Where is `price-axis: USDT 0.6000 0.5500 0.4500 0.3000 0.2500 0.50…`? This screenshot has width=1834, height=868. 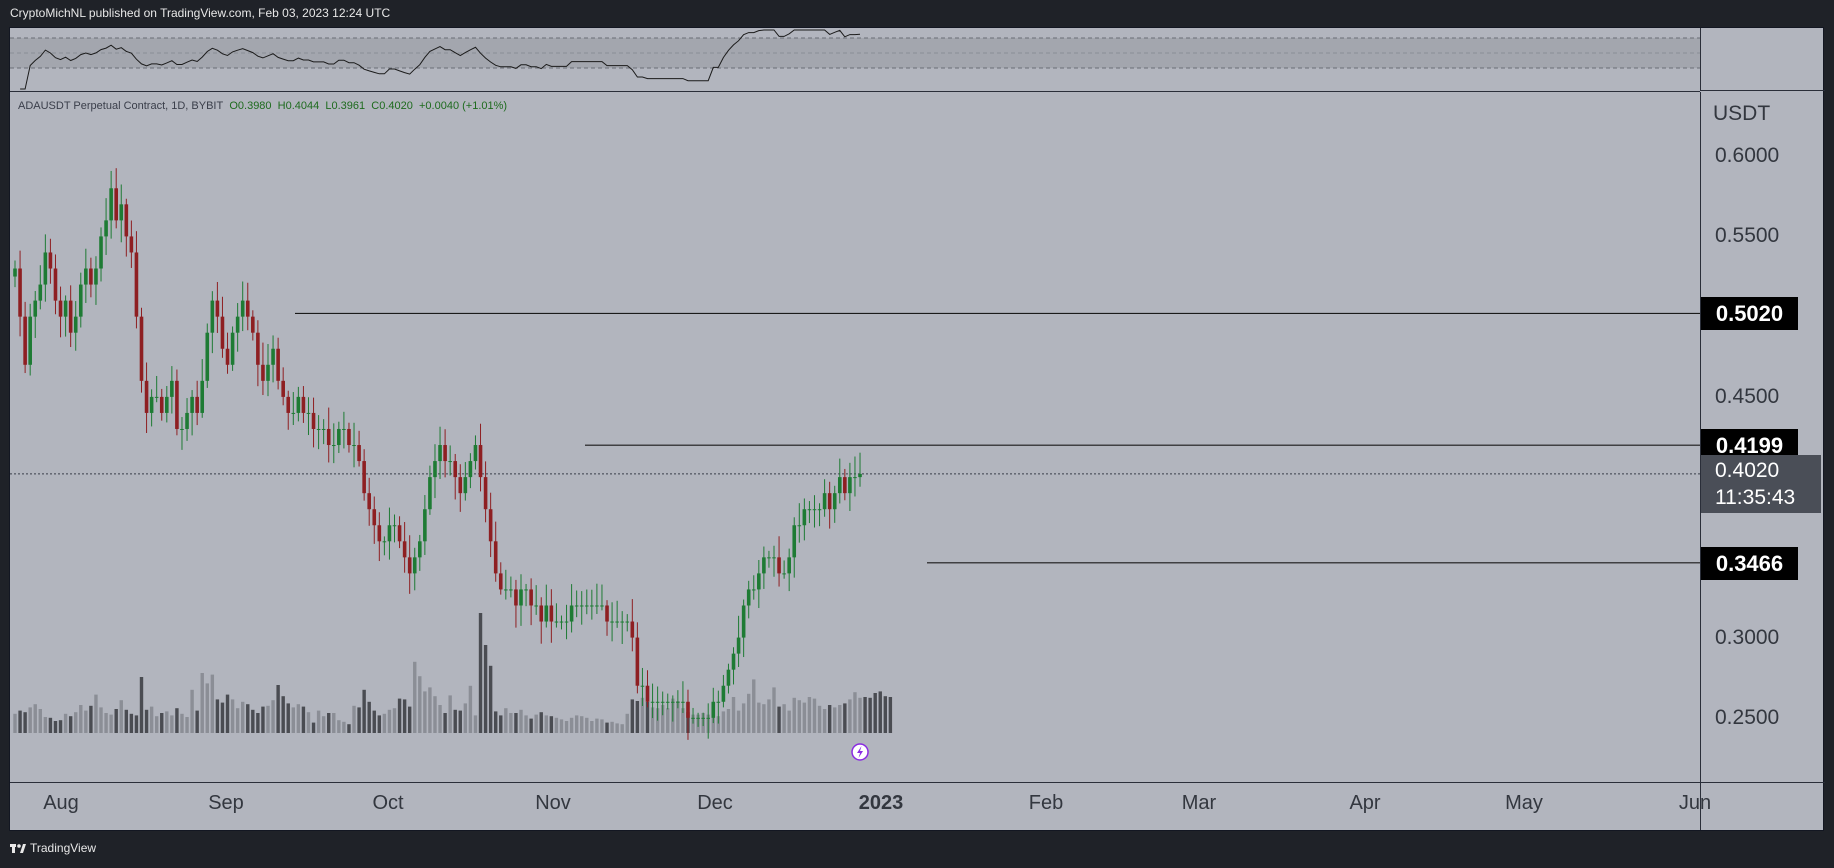 price-axis: USDT 0.6000 0.5500 0.4500 0.3000 0.2500 0.50… is located at coordinates (1762, 437).